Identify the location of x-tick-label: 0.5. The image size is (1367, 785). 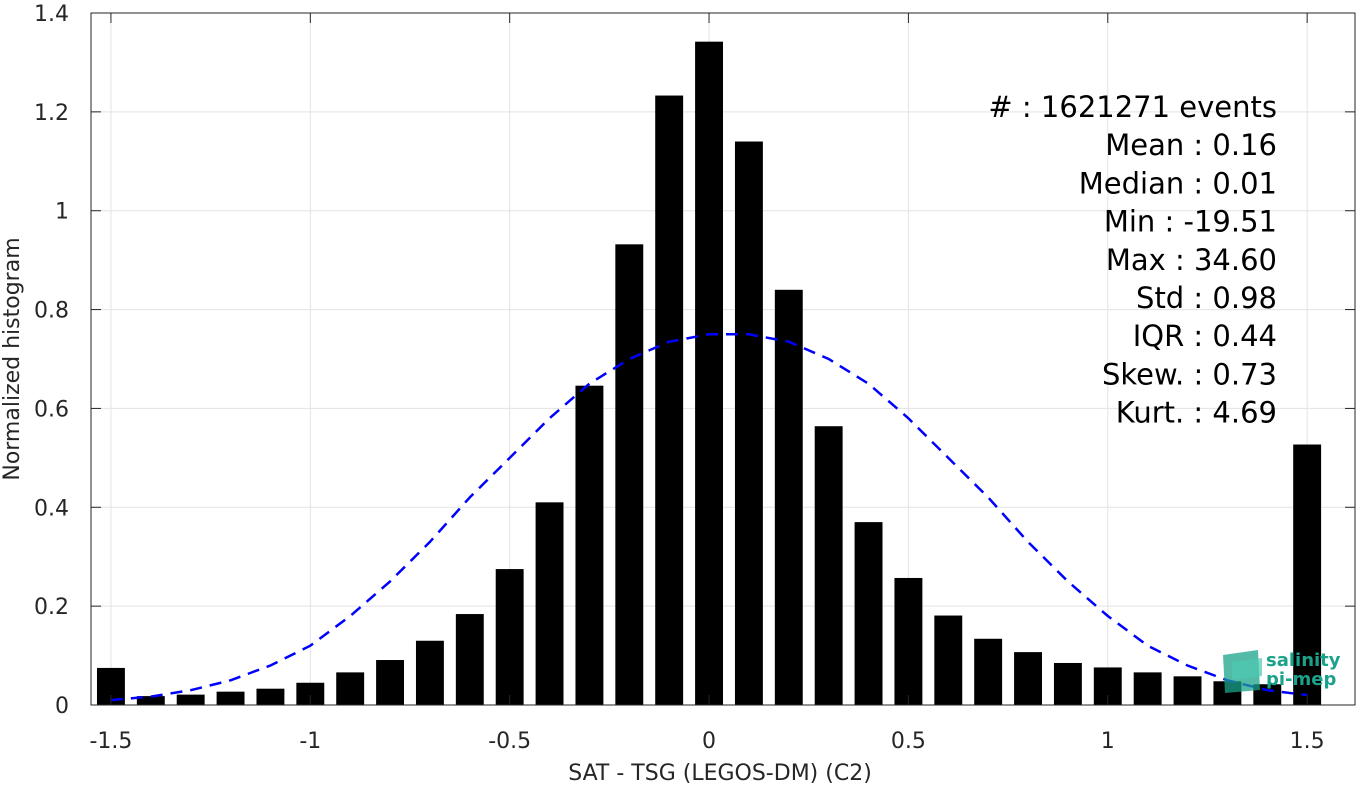
(908, 741).